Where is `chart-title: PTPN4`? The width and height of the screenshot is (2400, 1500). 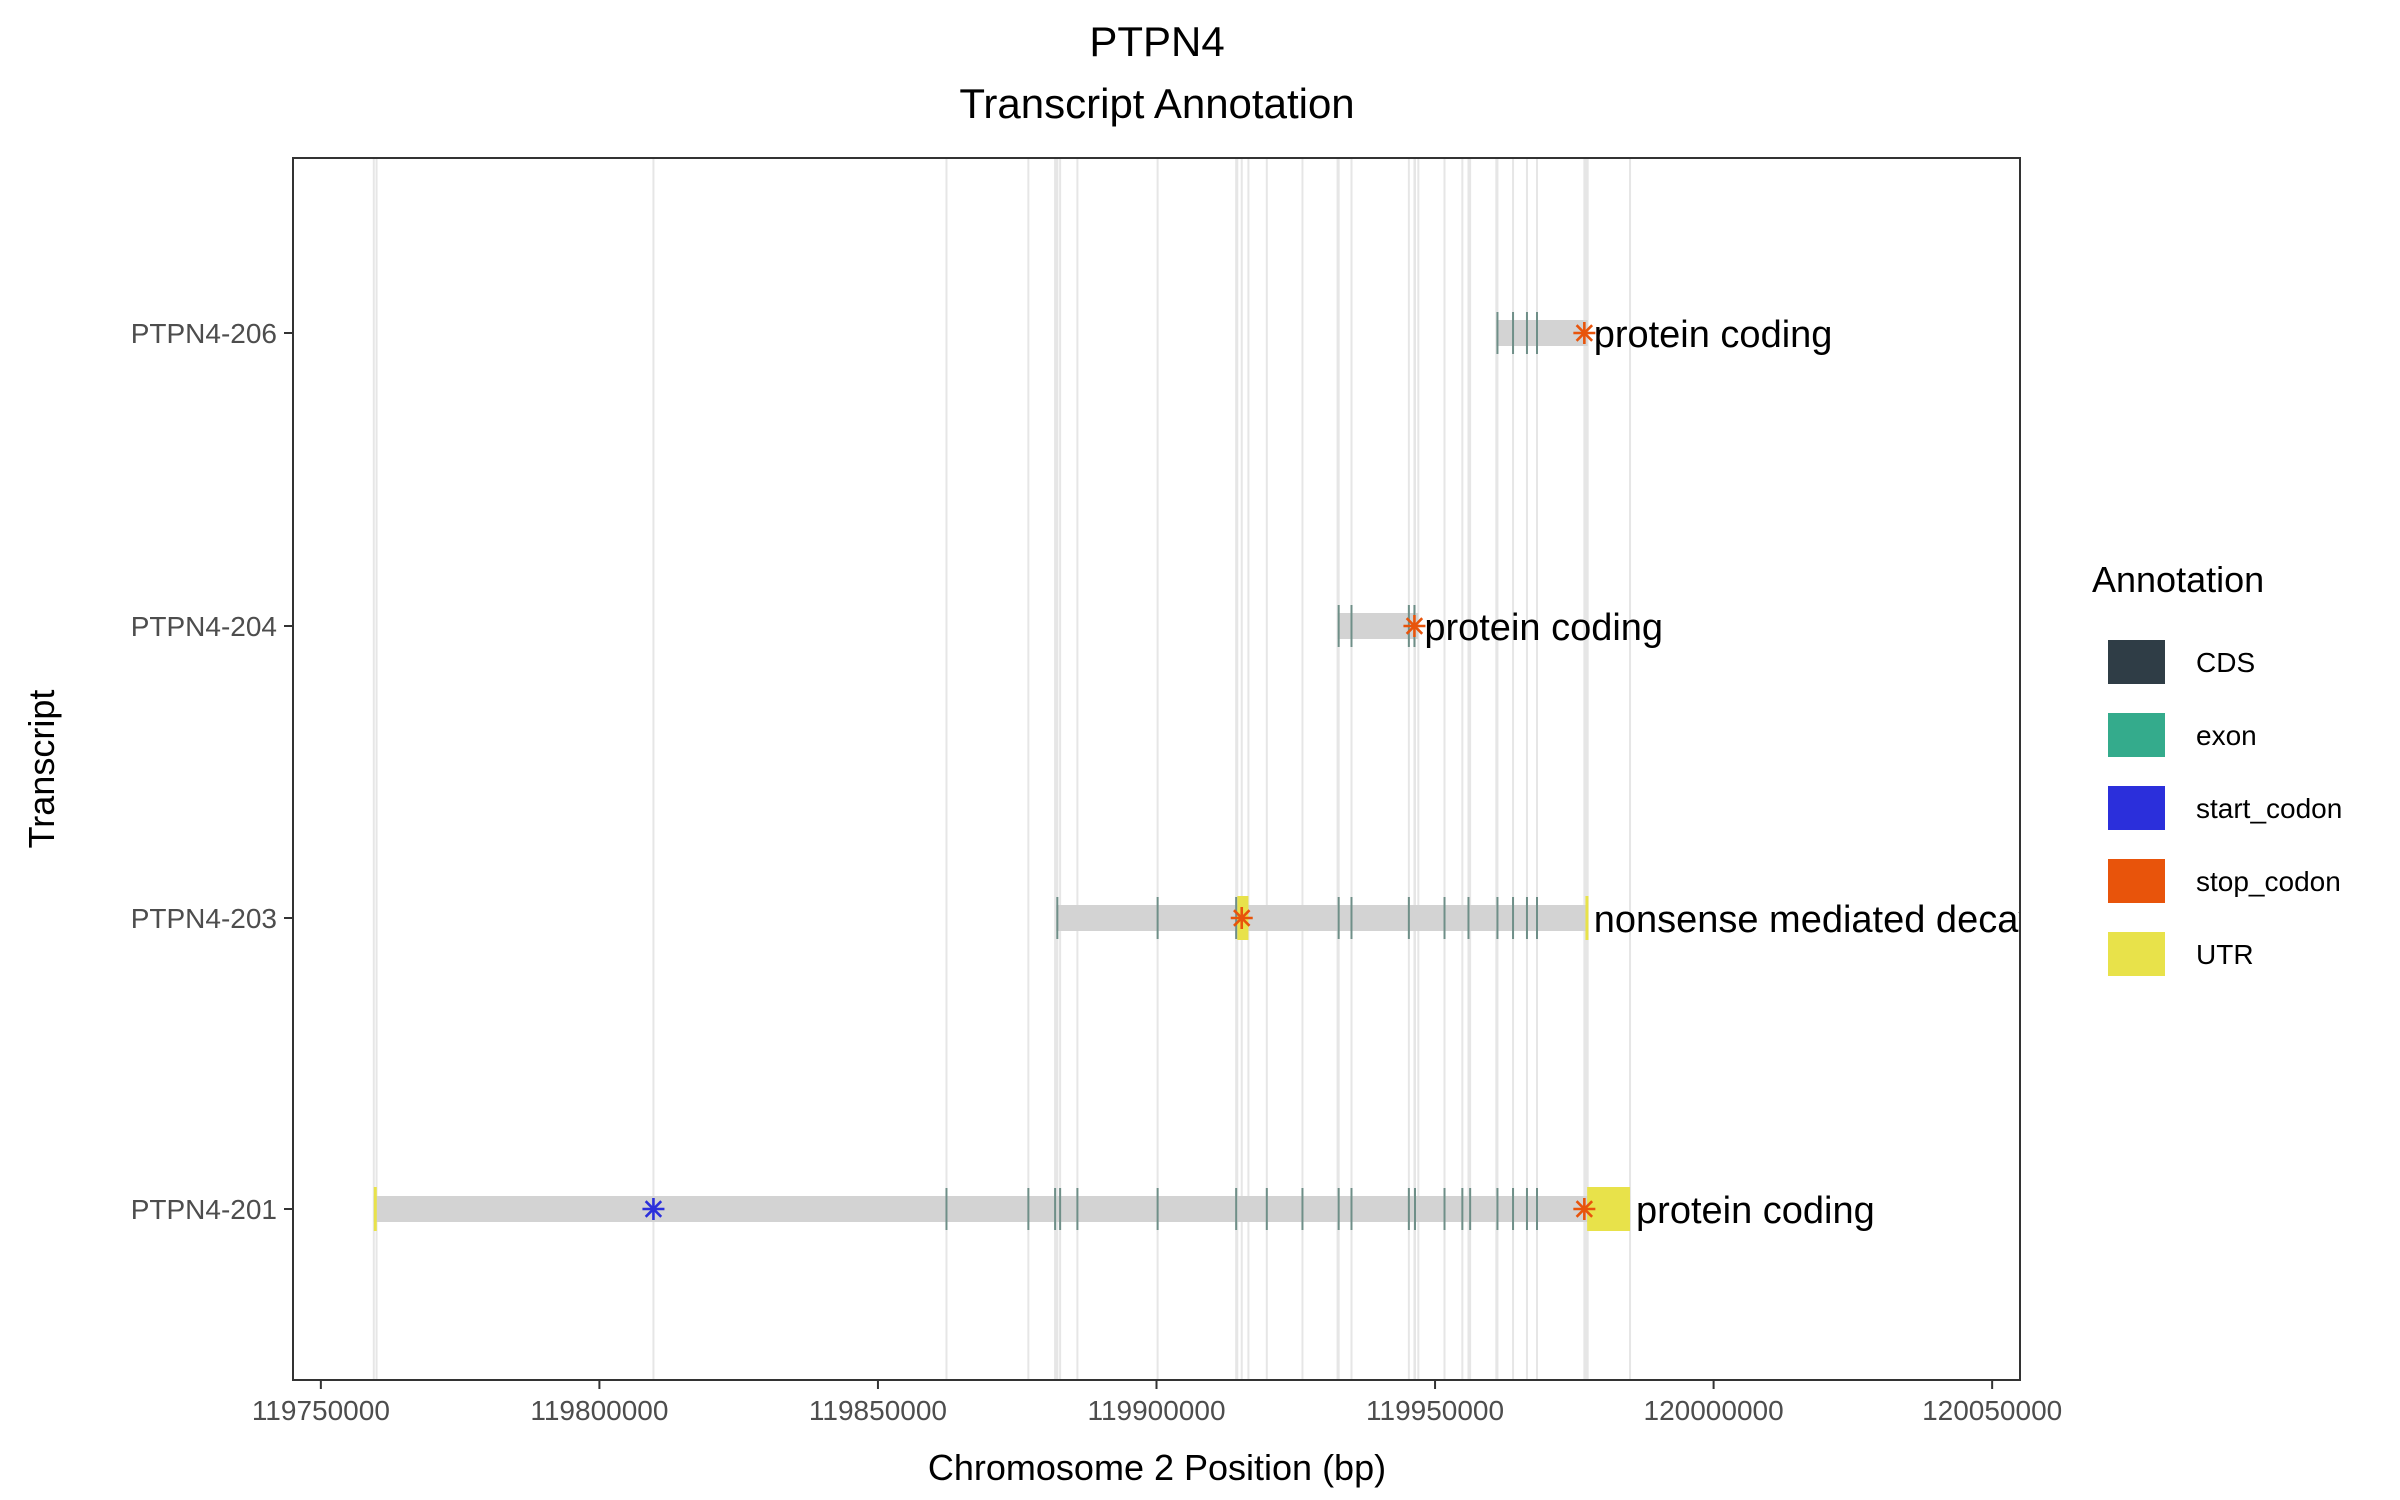
chart-title: PTPN4 is located at coordinates (1156, 41).